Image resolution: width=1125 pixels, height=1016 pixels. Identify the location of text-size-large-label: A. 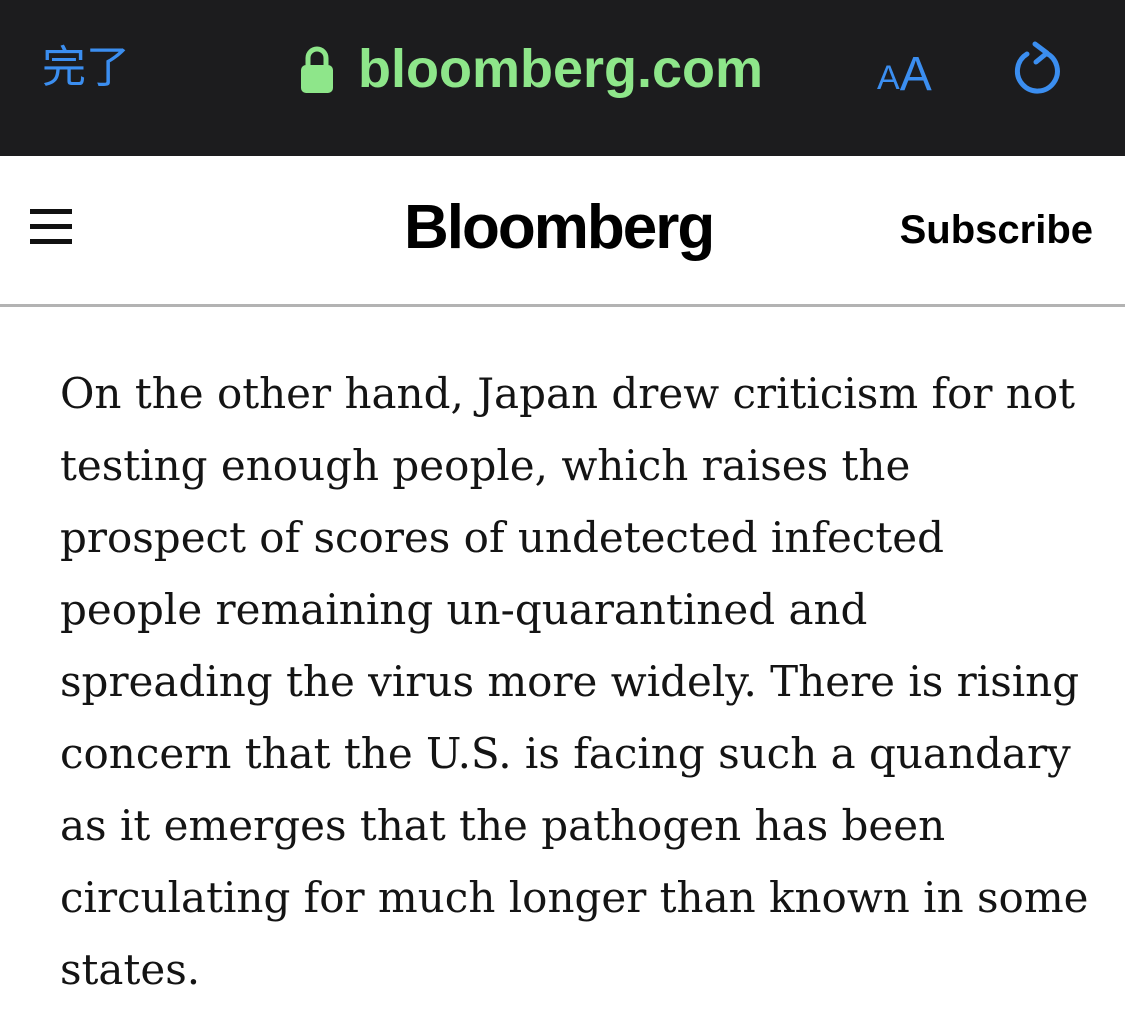
(915, 74).